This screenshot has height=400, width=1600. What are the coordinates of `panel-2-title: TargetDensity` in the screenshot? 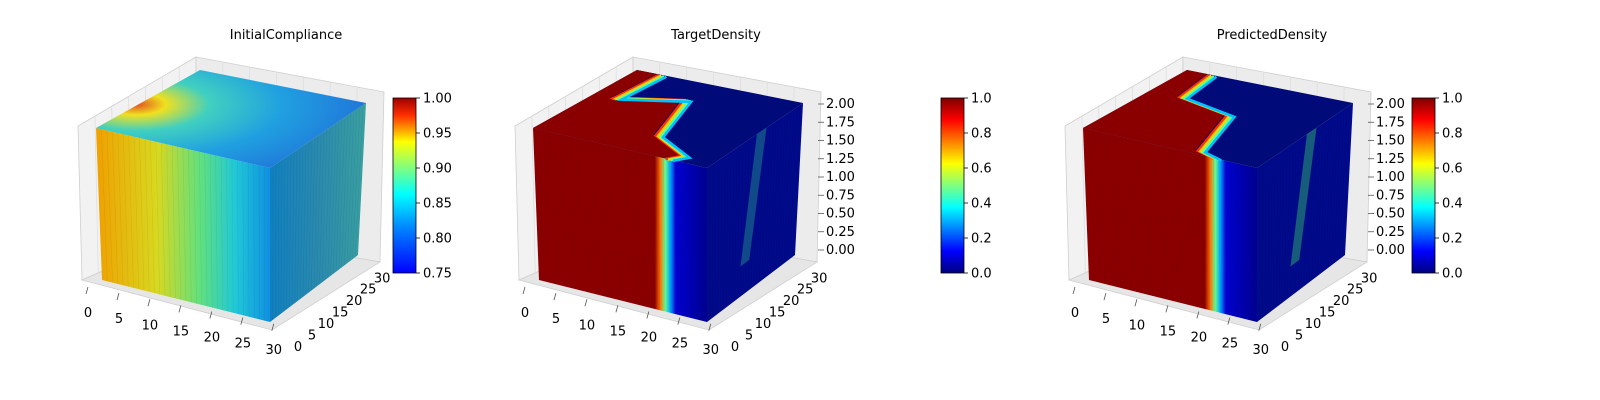 It's located at (715, 35).